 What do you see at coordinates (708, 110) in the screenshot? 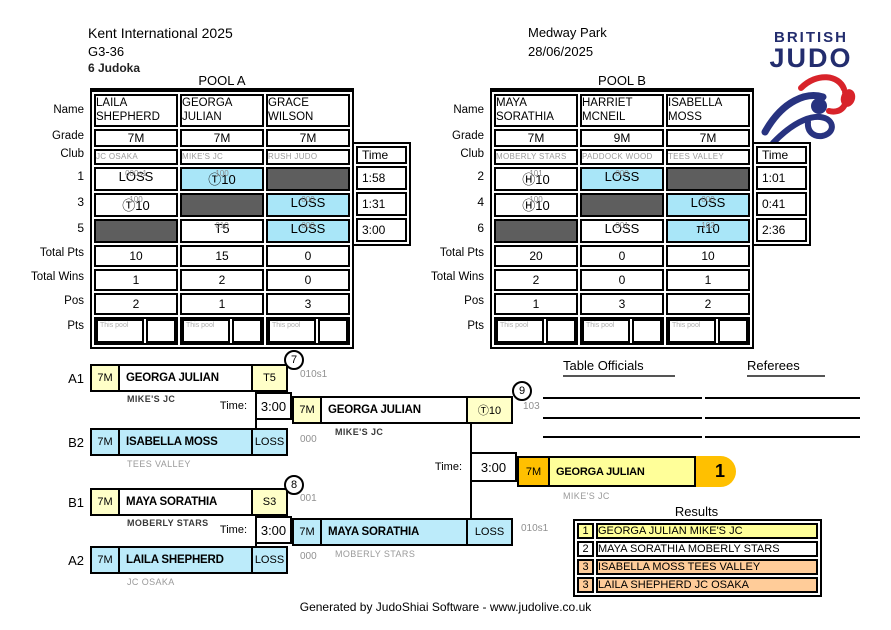
I see `player-name-cell: ISABELLA MOSS` at bounding box center [708, 110].